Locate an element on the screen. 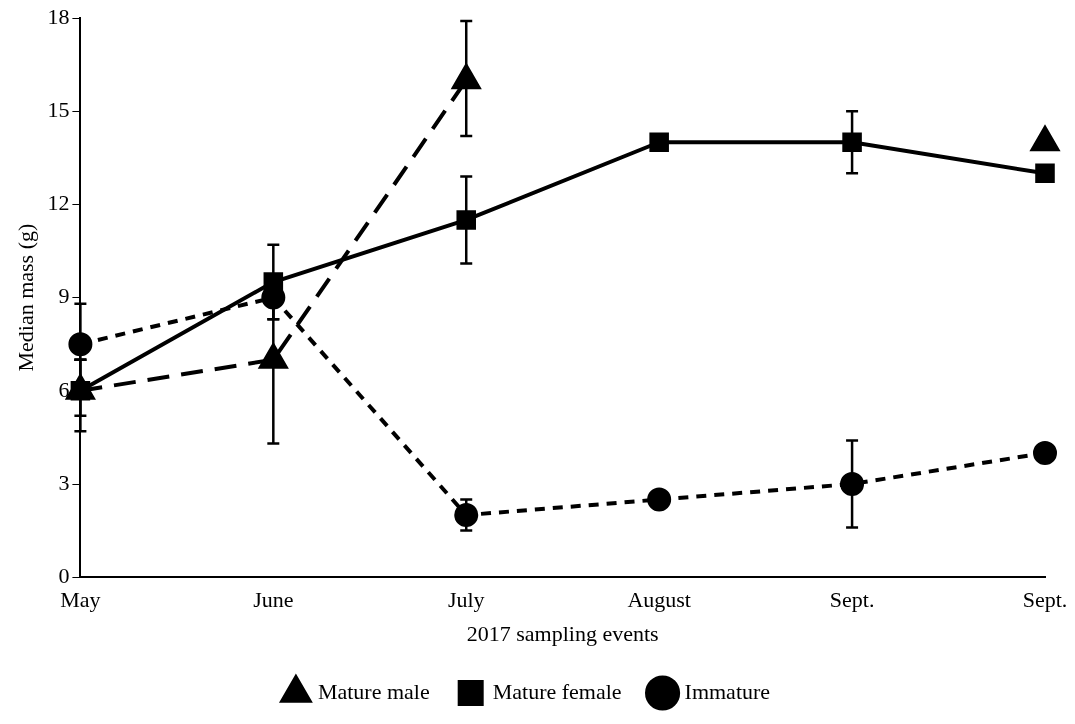 Image resolution: width=1075 pixels, height=724 pixels. legend-label: Mature male is located at coordinates (373, 691).